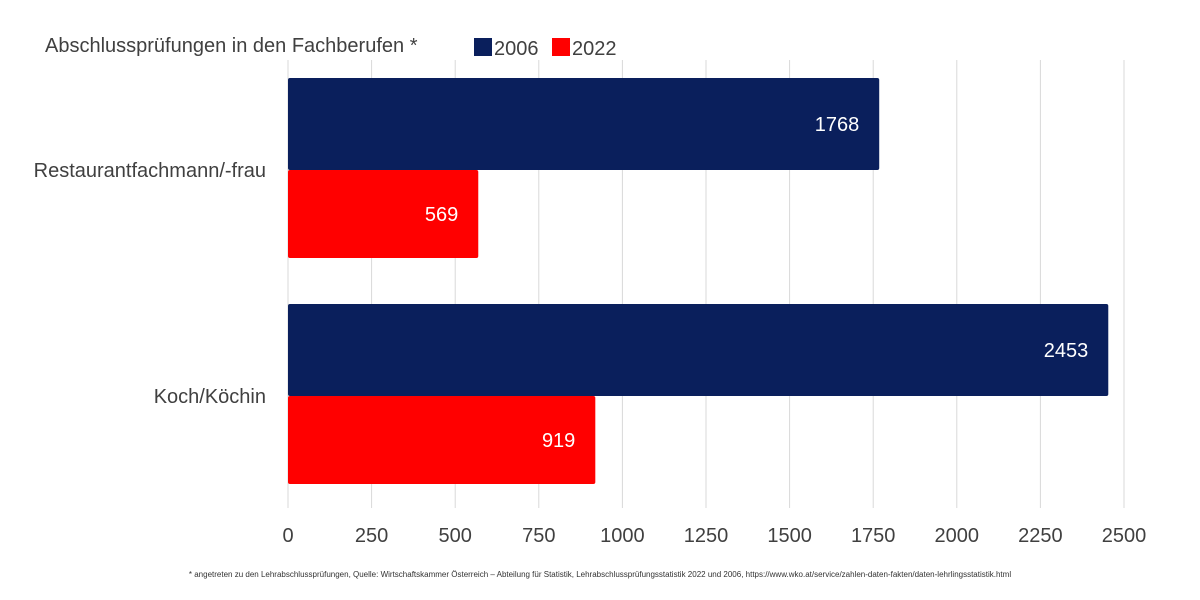 The height and width of the screenshot is (600, 1200). Describe the element at coordinates (455, 536) in the screenshot. I see `x-tick-label: 500` at that location.